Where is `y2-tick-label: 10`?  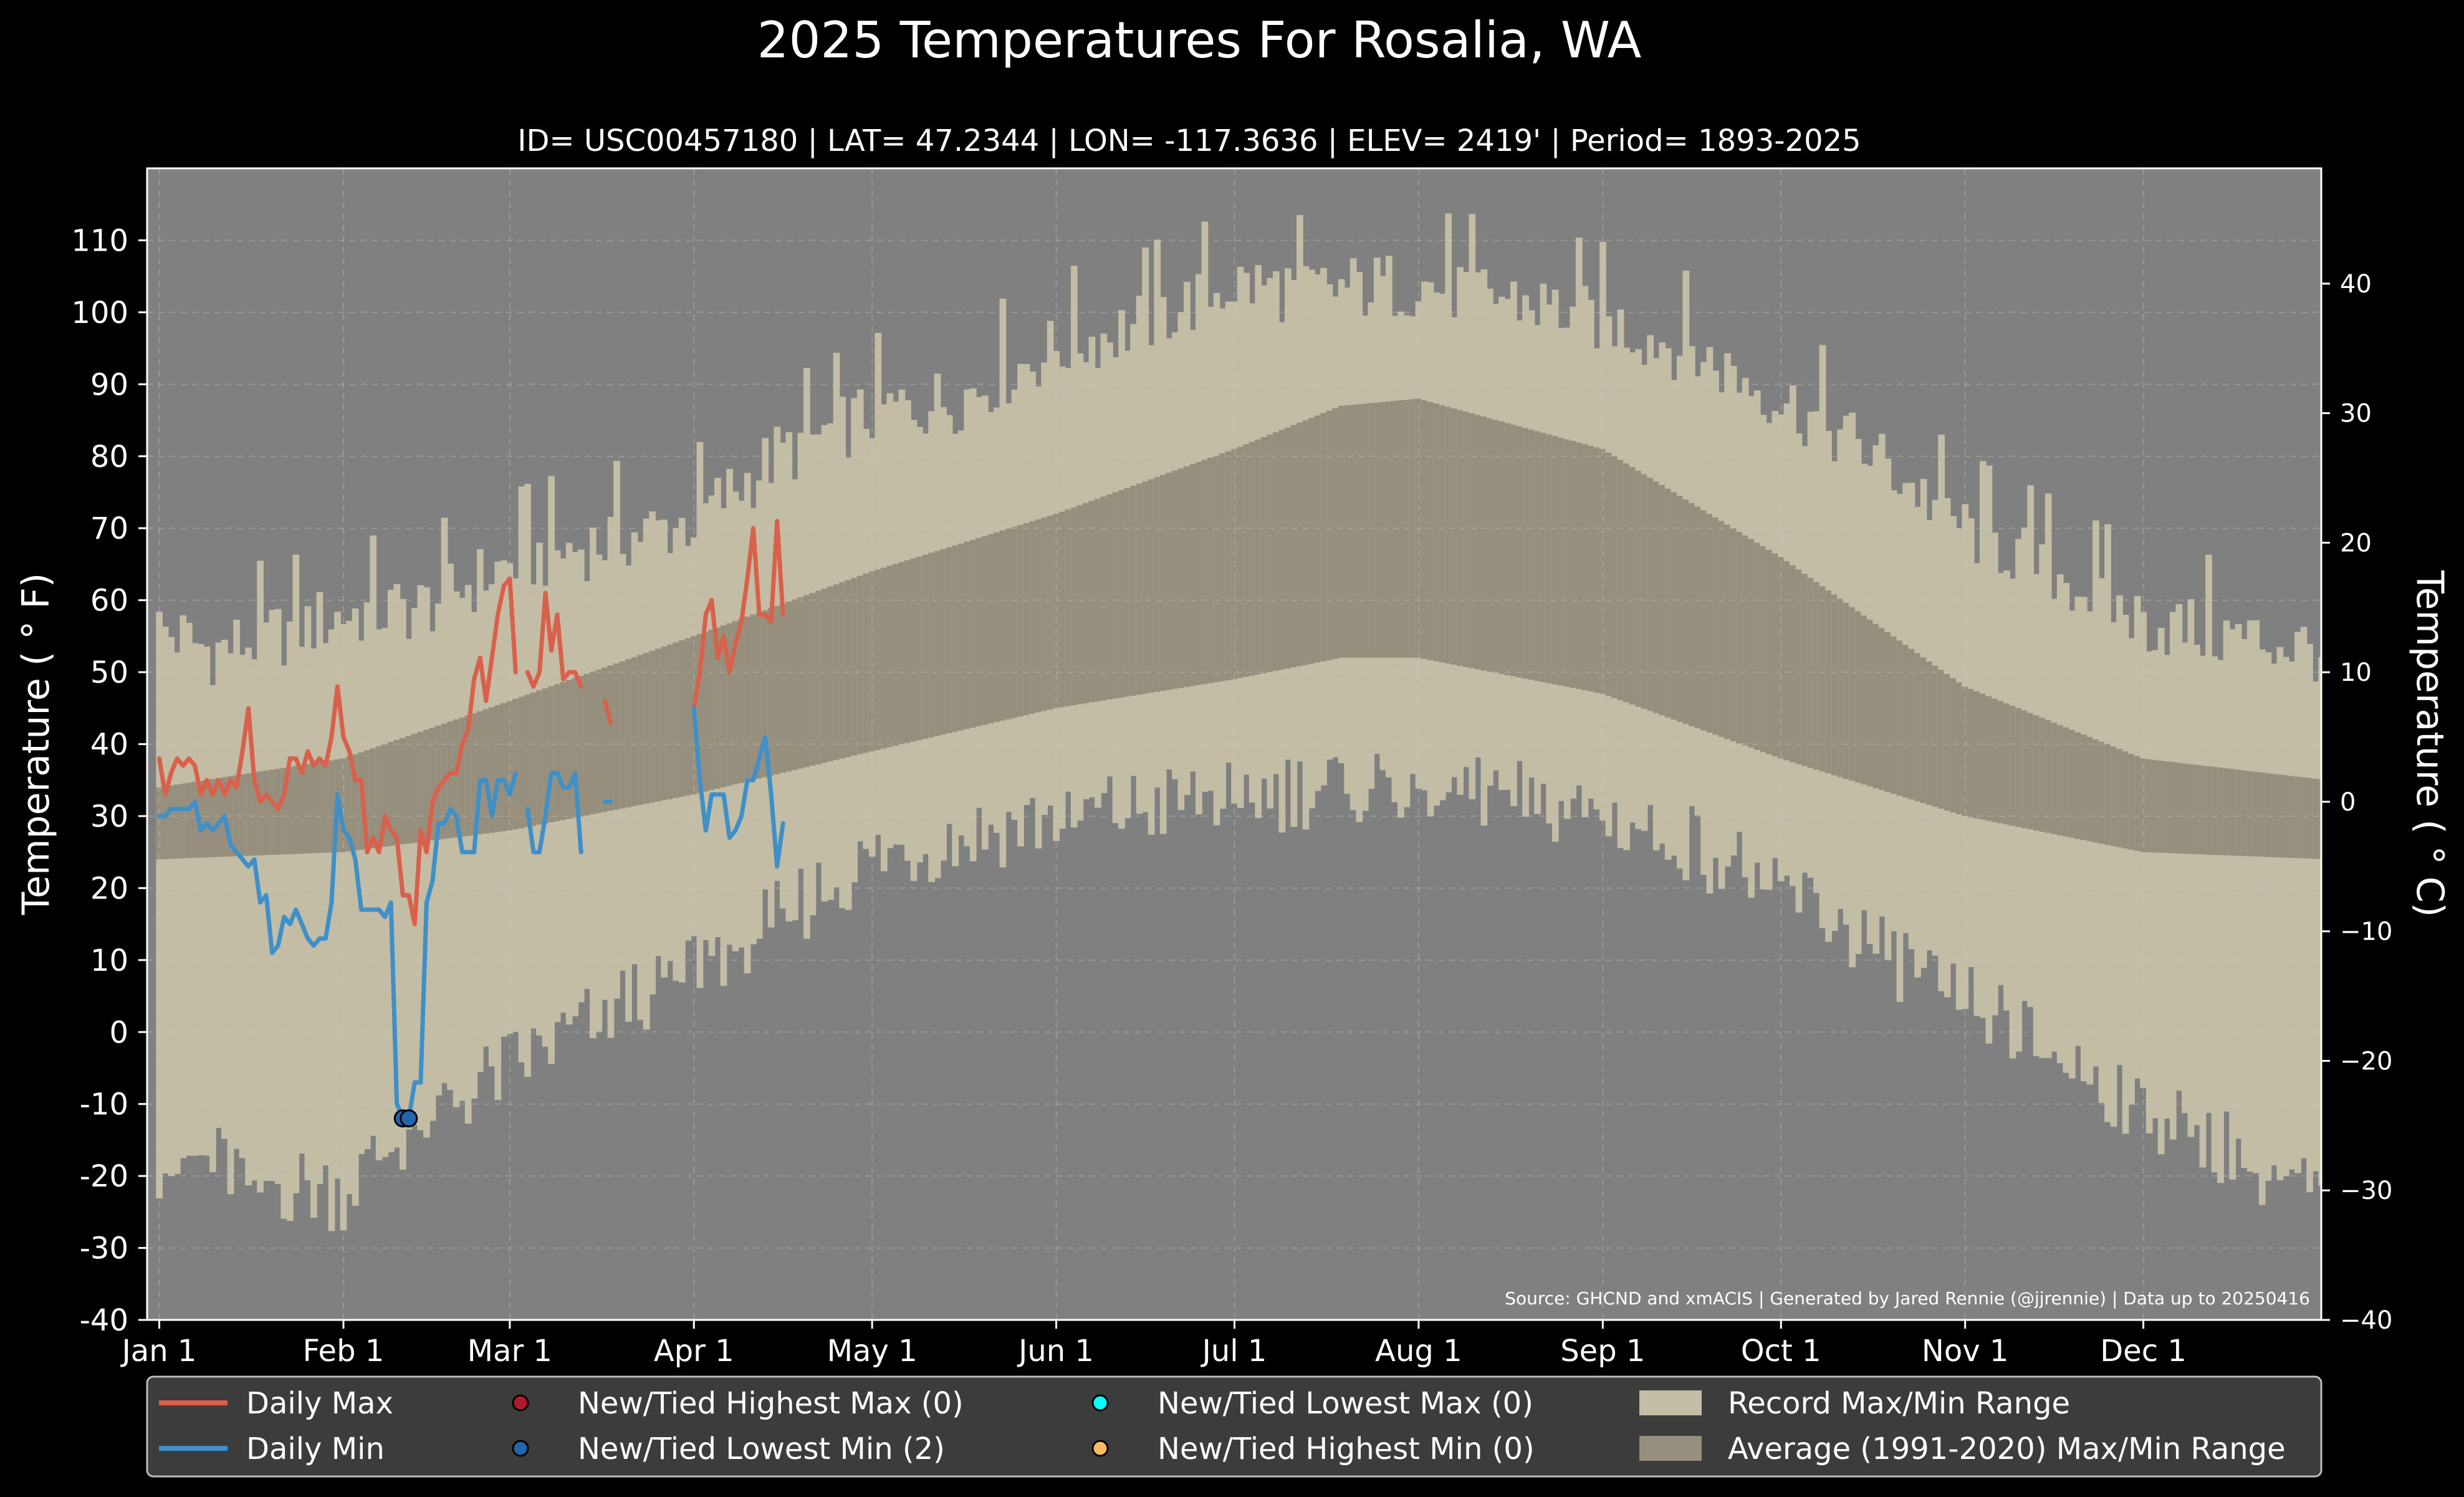
y2-tick-label: 10 is located at coordinates (2356, 672).